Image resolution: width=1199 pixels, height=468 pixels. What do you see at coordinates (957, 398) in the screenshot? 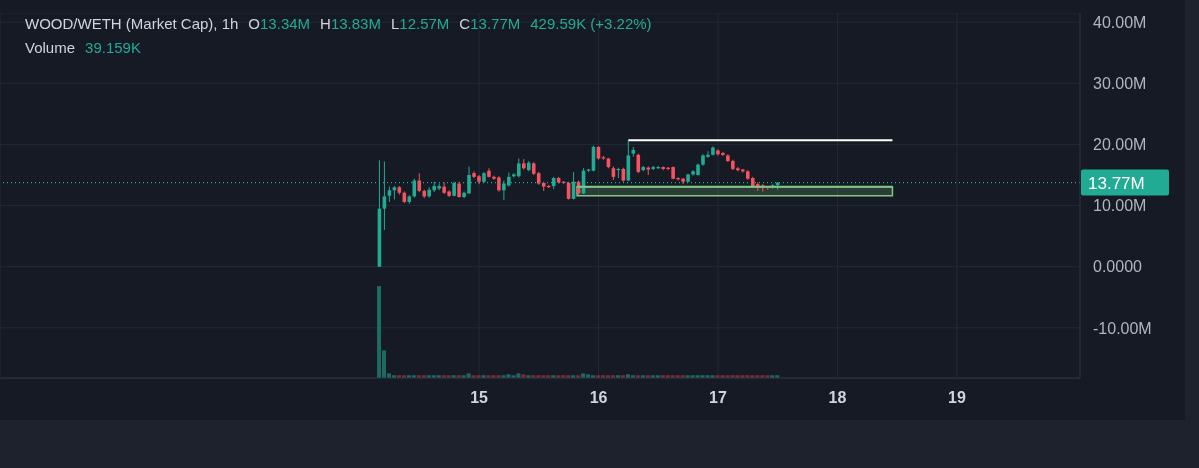
I see `x-tick-label: 19` at bounding box center [957, 398].